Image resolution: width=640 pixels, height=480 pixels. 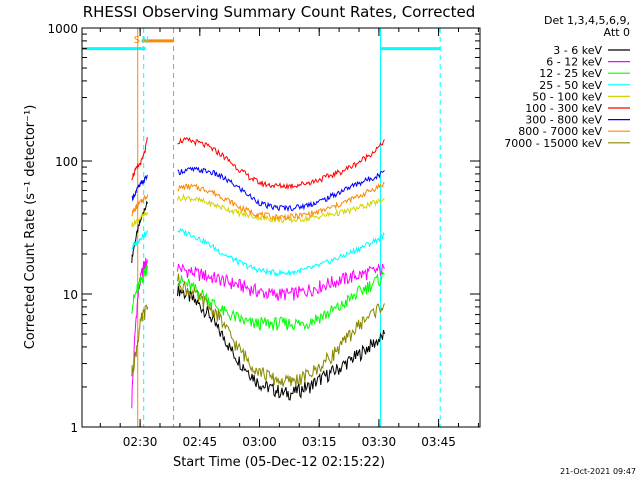 What do you see at coordinates (379, 442) in the screenshot?
I see `x-tick-label-4: 03:30` at bounding box center [379, 442].